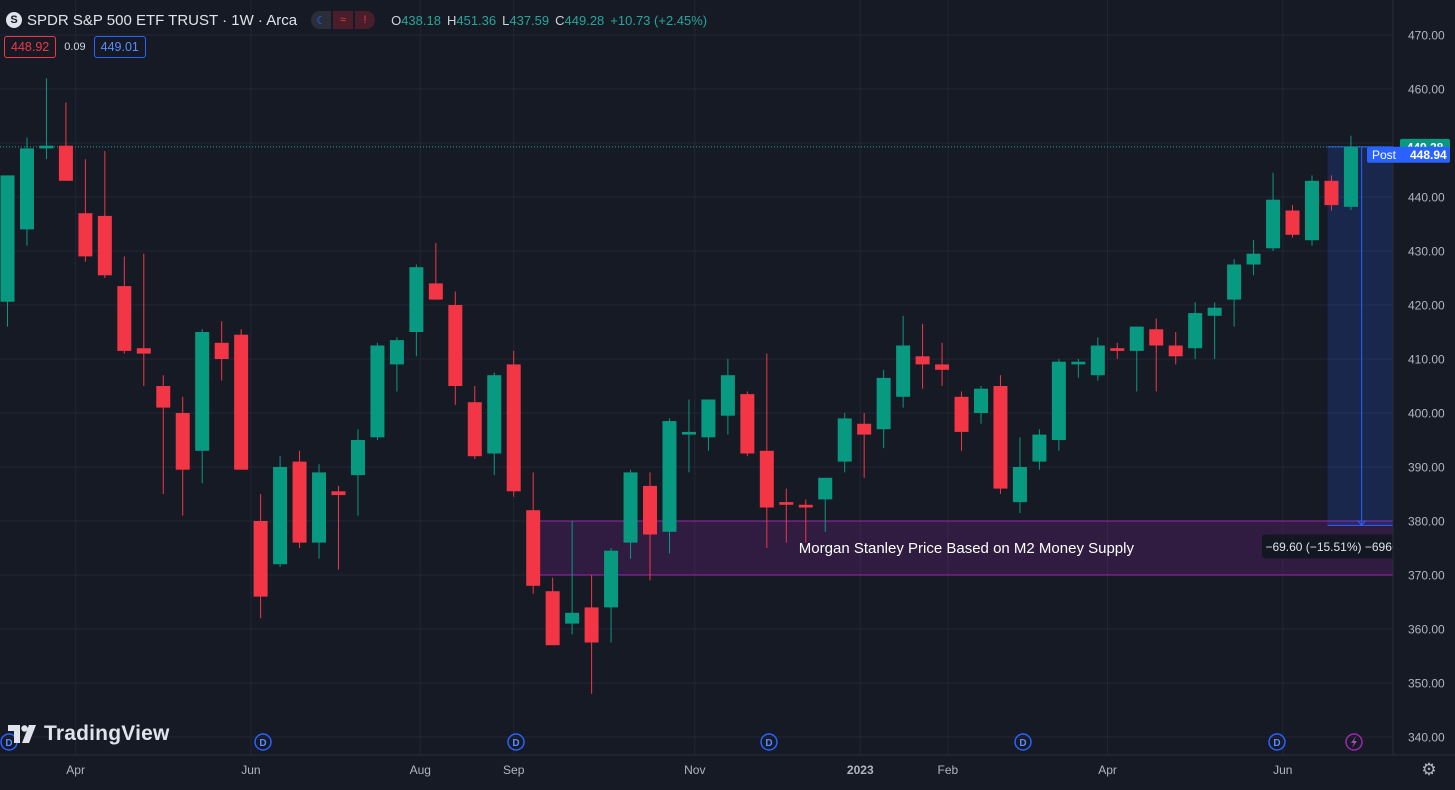 The image size is (1455, 790). Describe the element at coordinates (529, 20) in the screenshot. I see `low-value: 437.59` at that location.